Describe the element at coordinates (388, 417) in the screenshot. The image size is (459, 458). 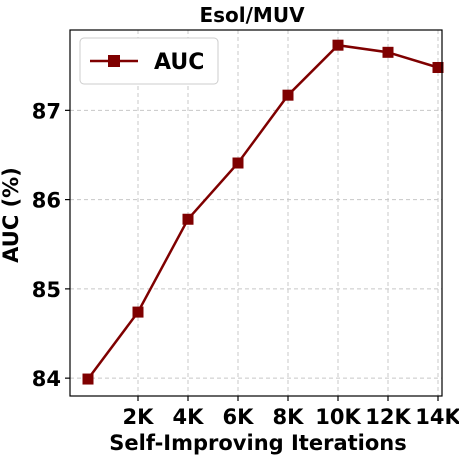
I see `x-tick-label: 12K` at that location.